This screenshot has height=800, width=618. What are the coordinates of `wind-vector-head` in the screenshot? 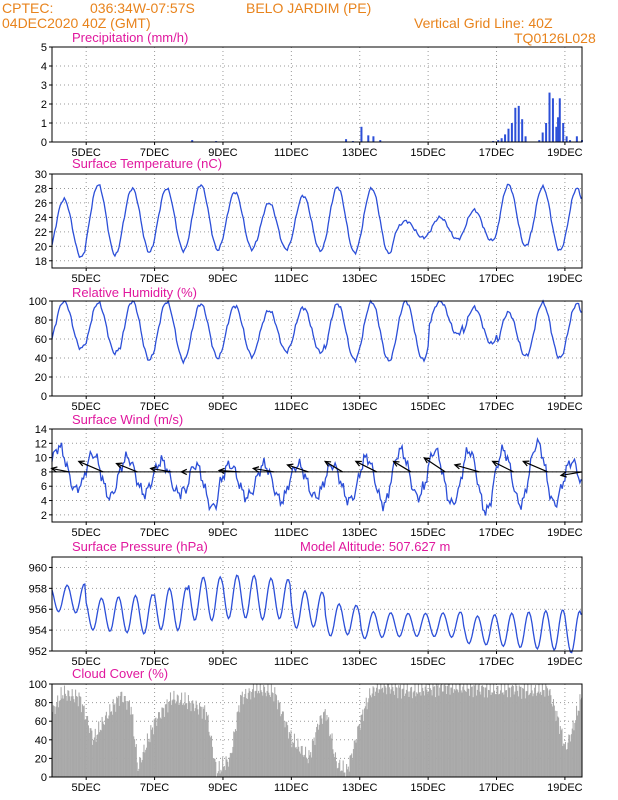 It's located at (457, 466).